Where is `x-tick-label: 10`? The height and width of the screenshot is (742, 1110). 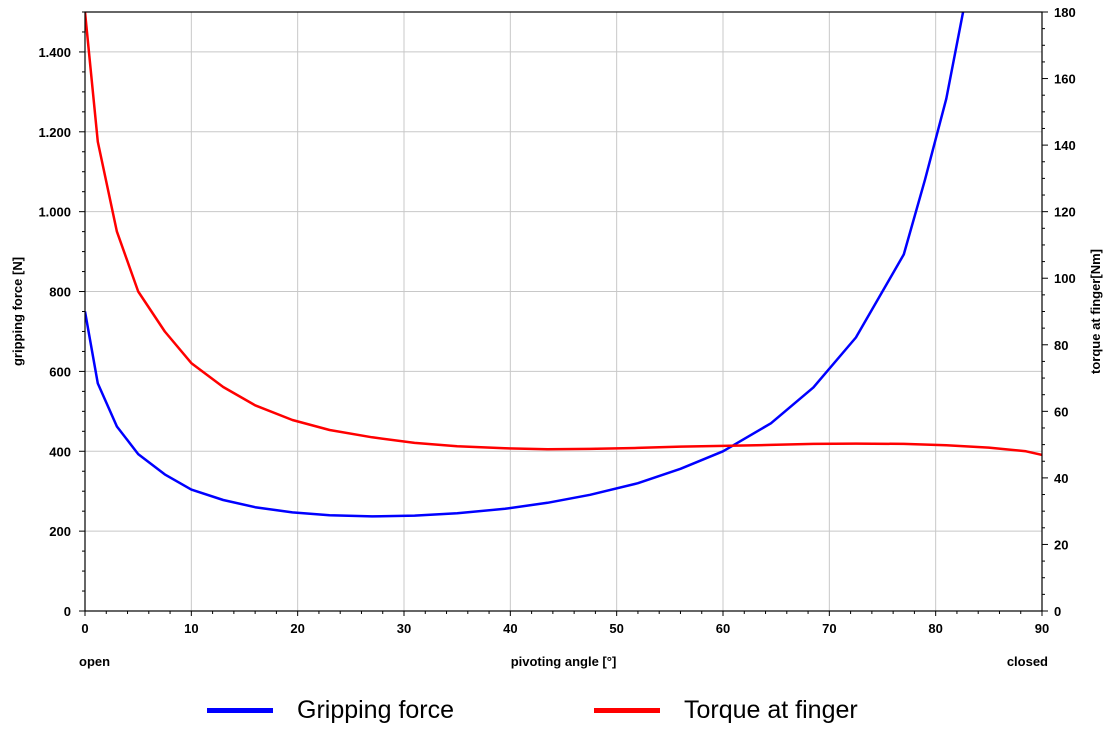 x-tick-label: 10 is located at coordinates (191, 628).